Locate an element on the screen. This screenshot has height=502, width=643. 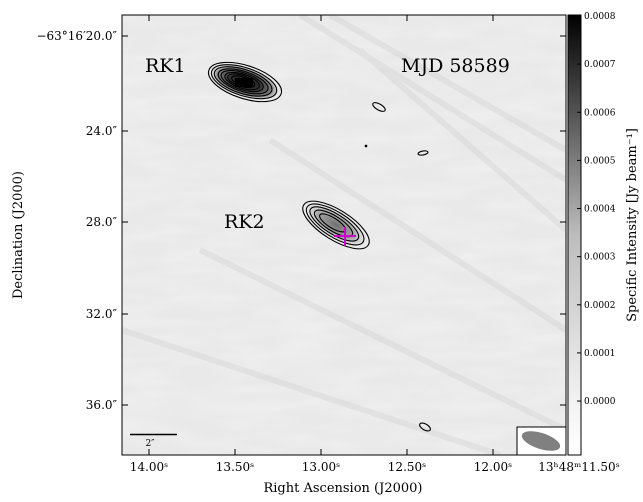
colorbar-label: Specific Intensity [Jy beam⁻¹] is located at coordinates (632, 225).